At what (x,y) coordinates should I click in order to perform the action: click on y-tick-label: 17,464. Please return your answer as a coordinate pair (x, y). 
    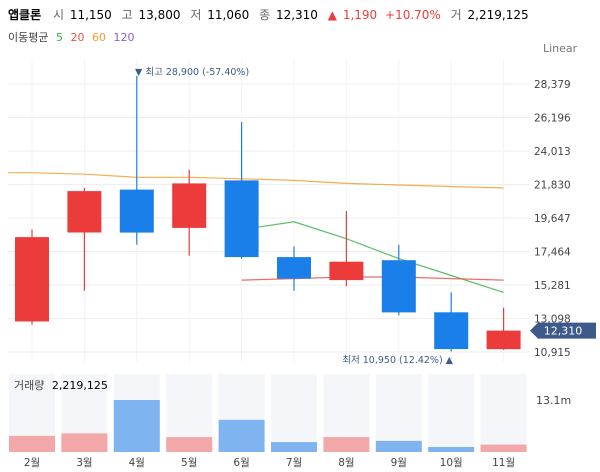
    Looking at the image, I should click on (552, 253).